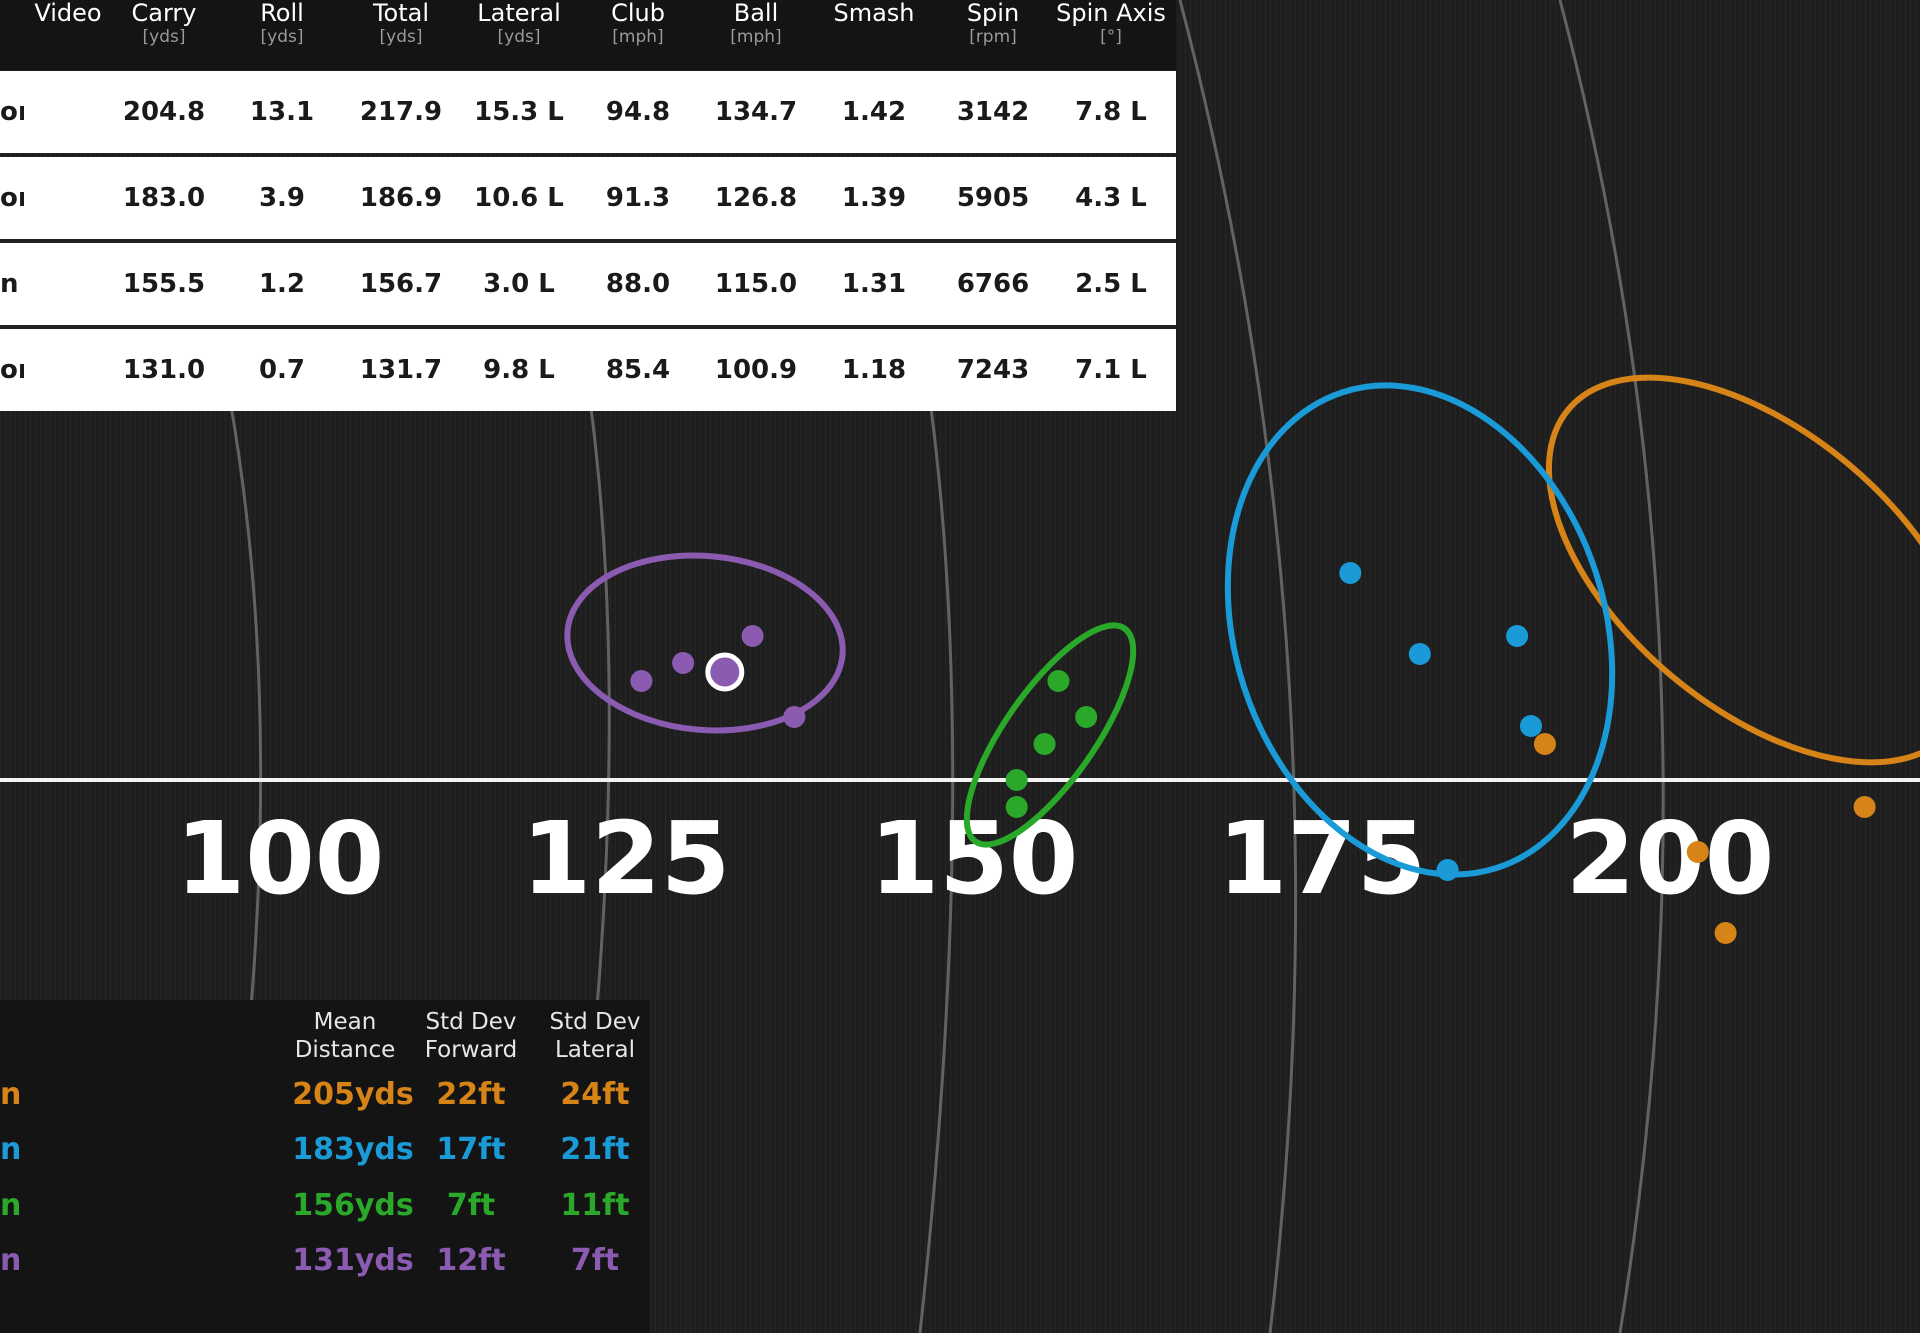  What do you see at coordinates (874, 13) in the screenshot?
I see `header-smash: Smash` at bounding box center [874, 13].